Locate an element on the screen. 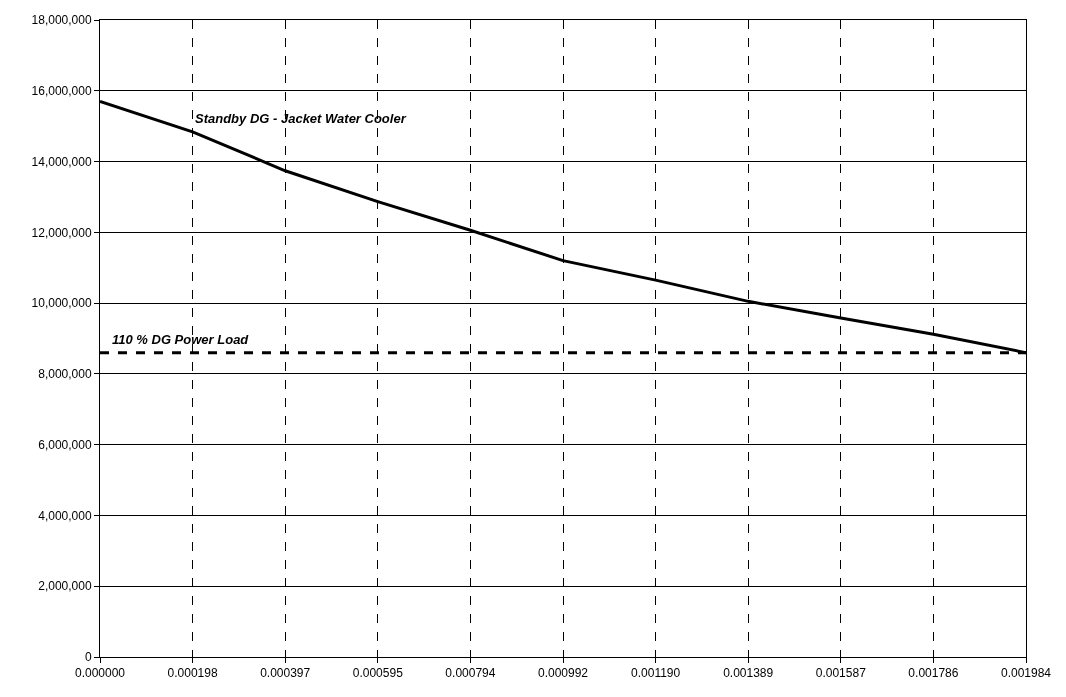 The height and width of the screenshot is (697, 1066). x-tick-label: 0.000595 is located at coordinates (378, 673).